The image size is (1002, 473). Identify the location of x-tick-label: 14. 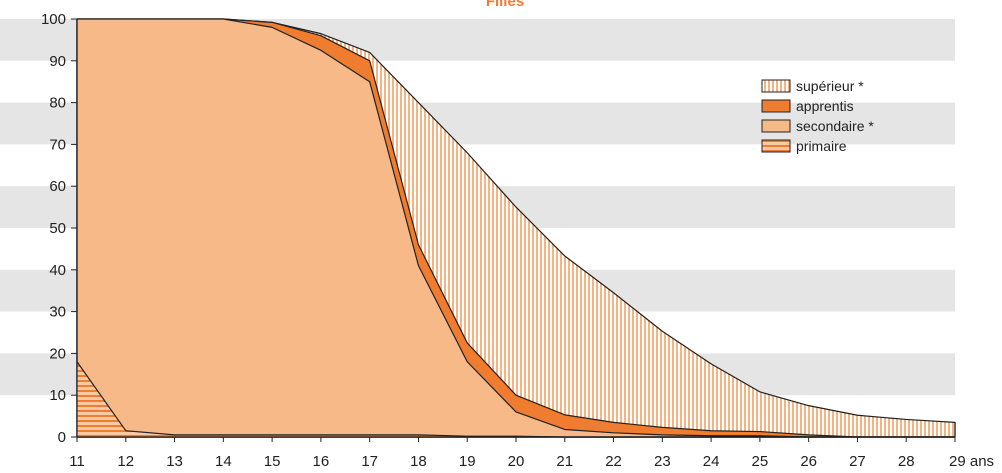
(223, 461).